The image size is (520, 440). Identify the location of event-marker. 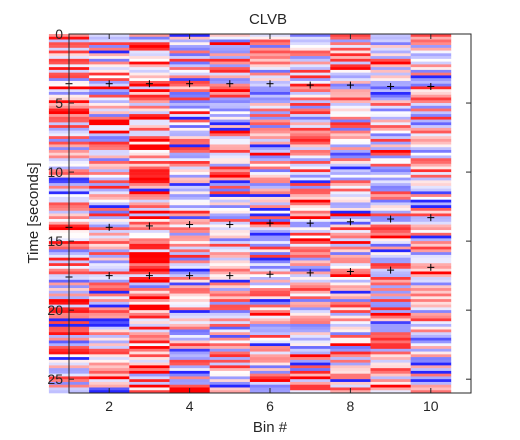
(310, 85).